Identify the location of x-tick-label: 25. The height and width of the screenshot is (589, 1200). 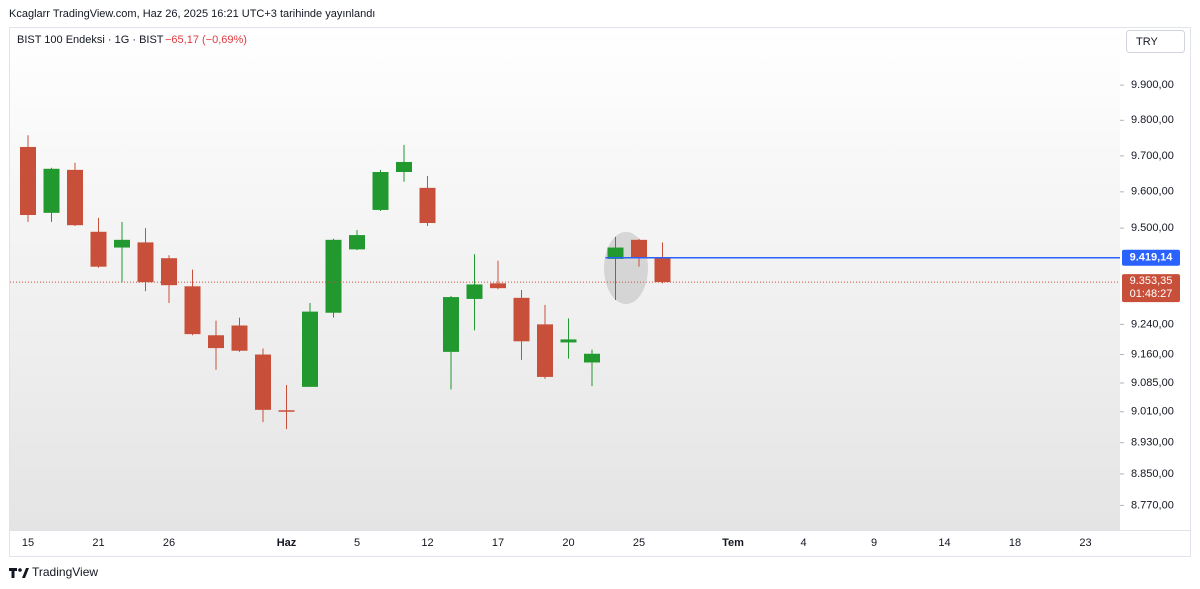
(639, 543).